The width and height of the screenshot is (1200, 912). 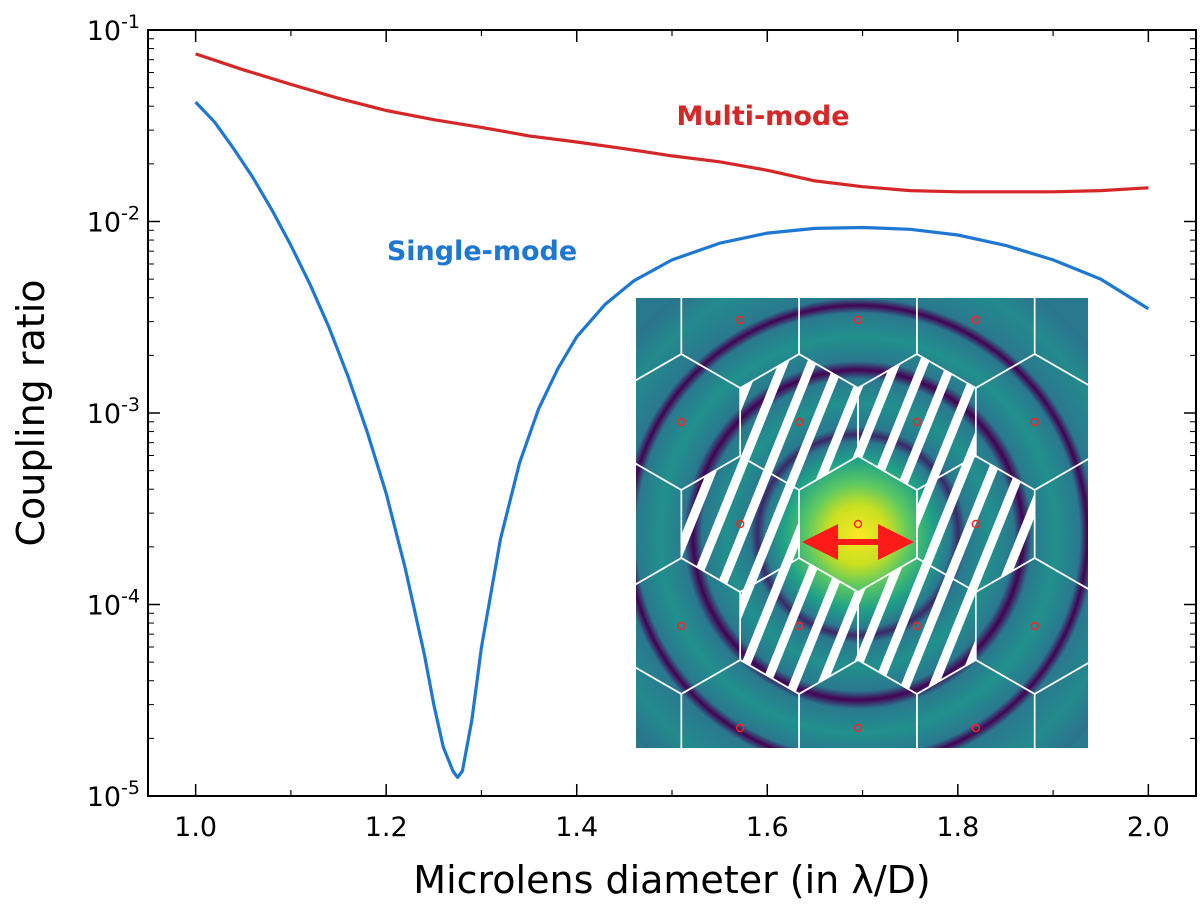 I want to click on y-tick-label: 10⁻⁴, so click(x=113, y=604).